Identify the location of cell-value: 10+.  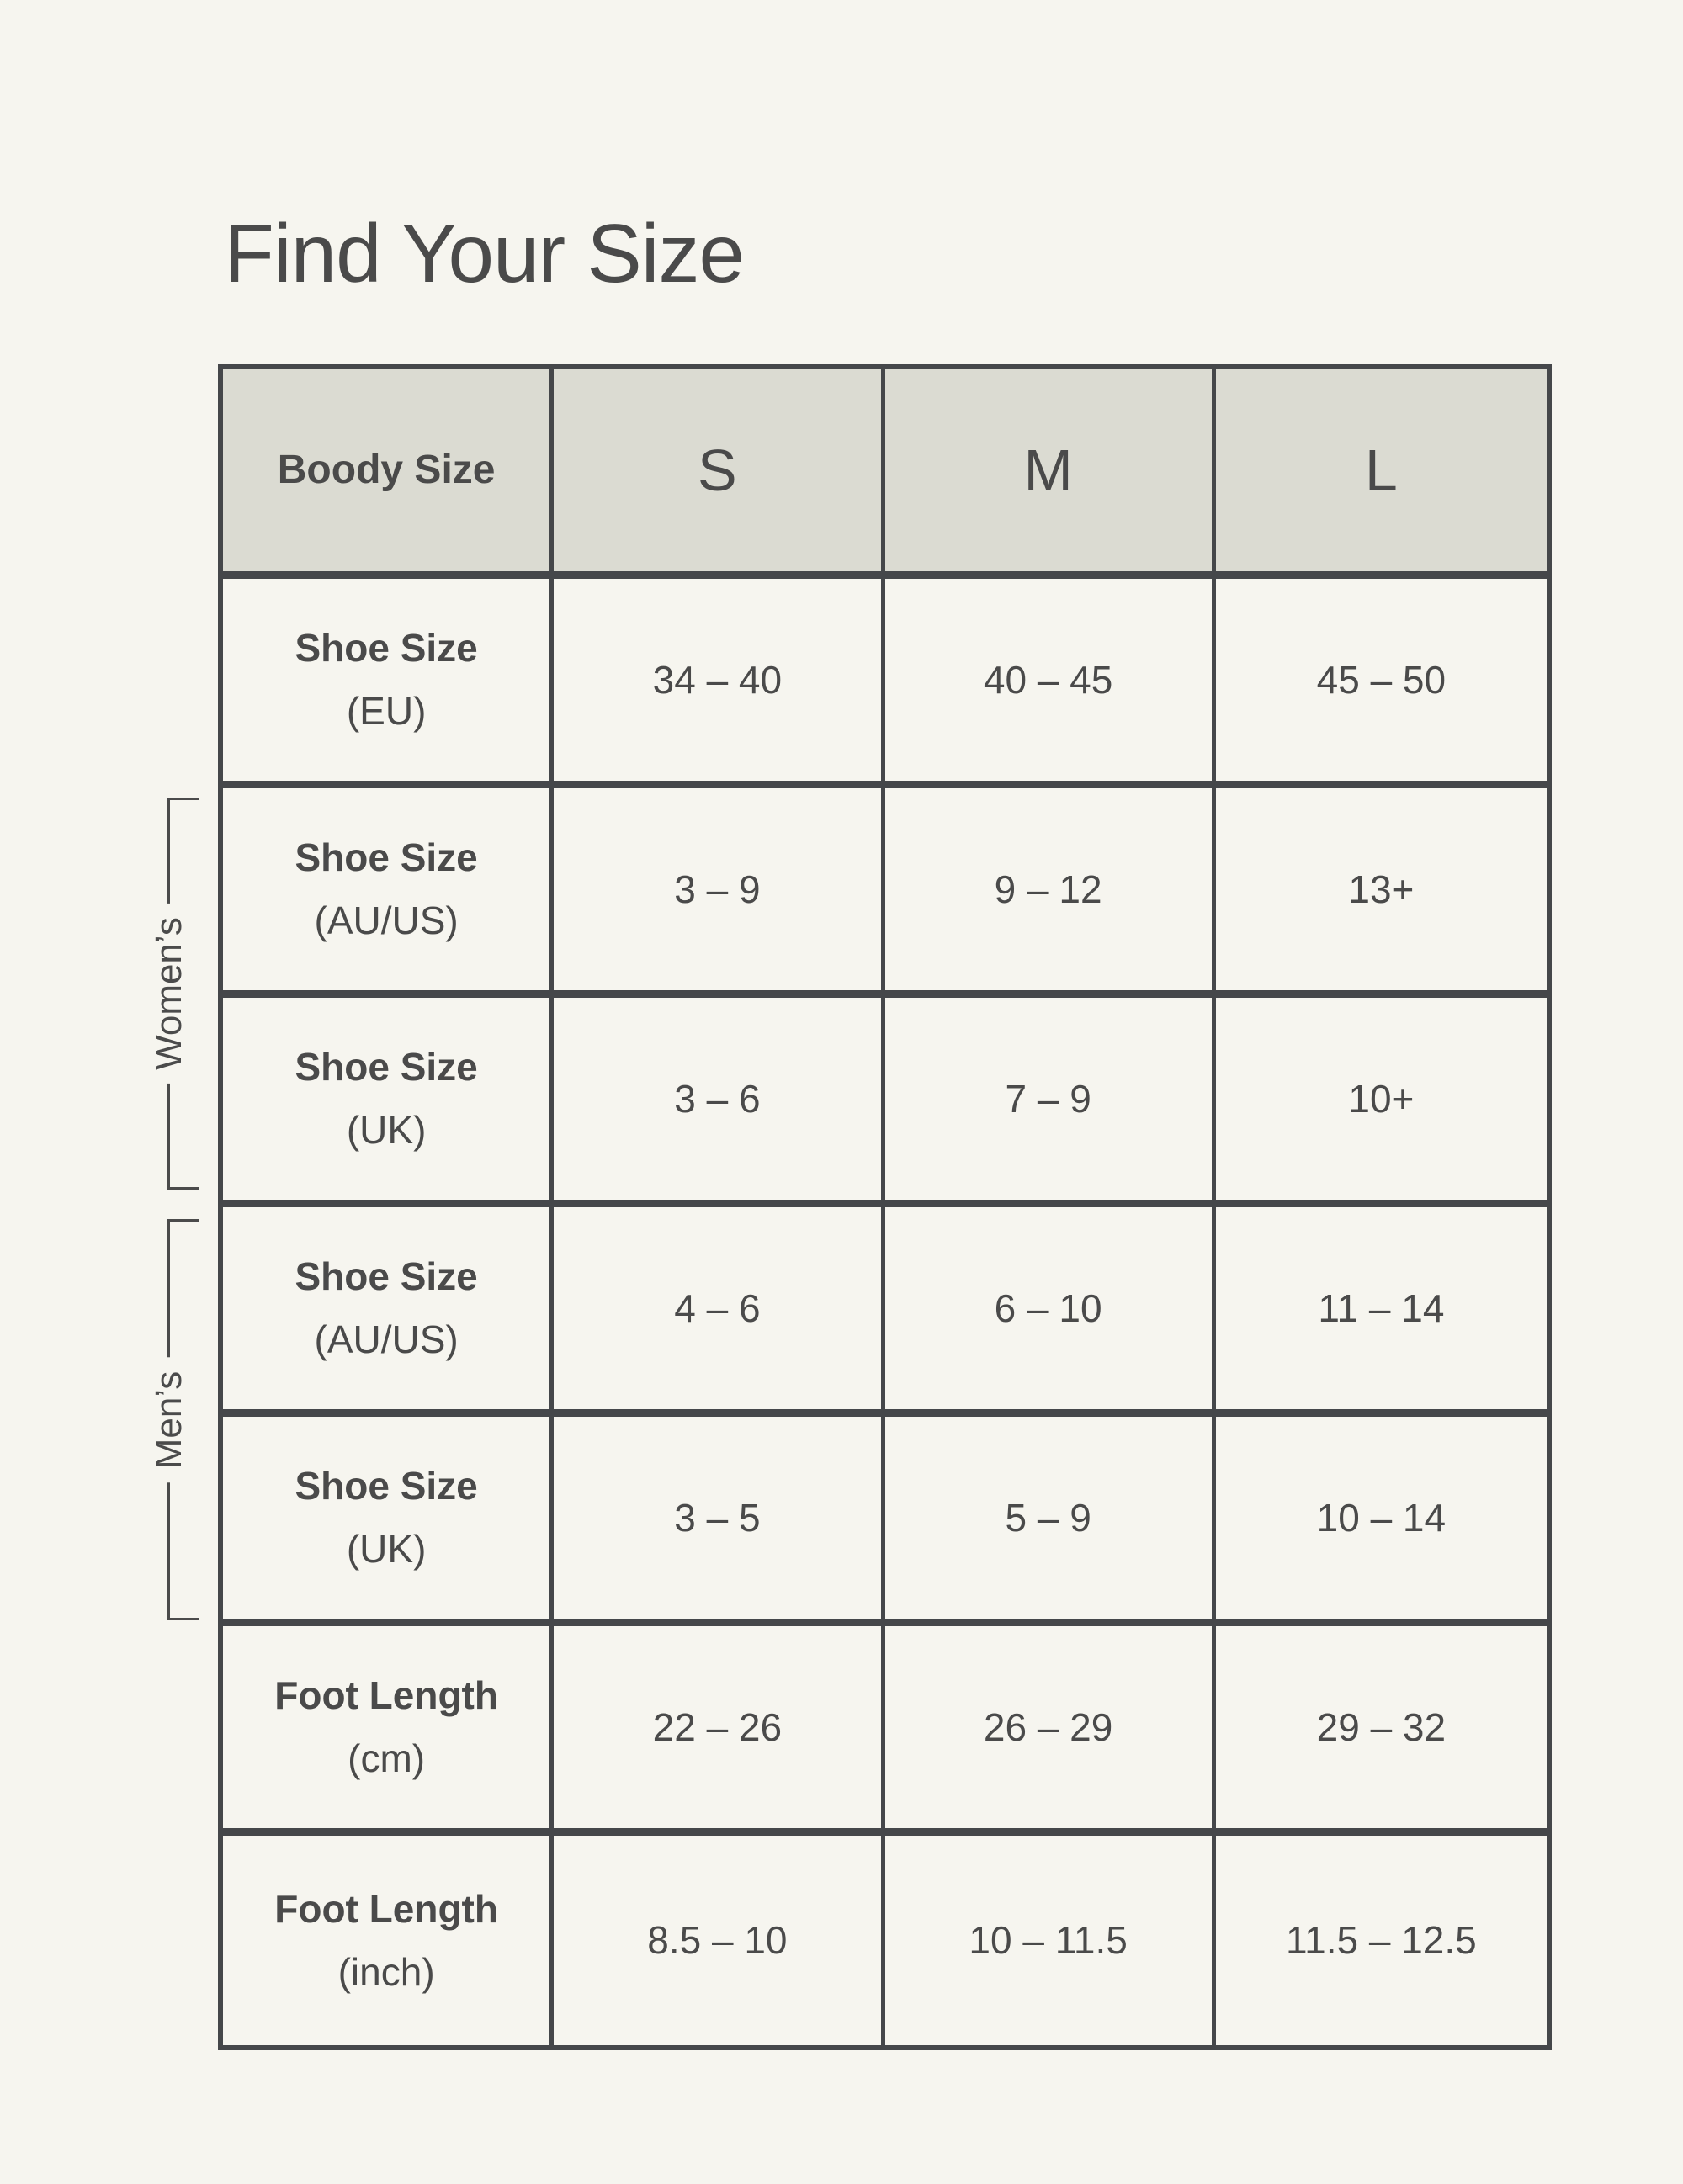
(1381, 1098).